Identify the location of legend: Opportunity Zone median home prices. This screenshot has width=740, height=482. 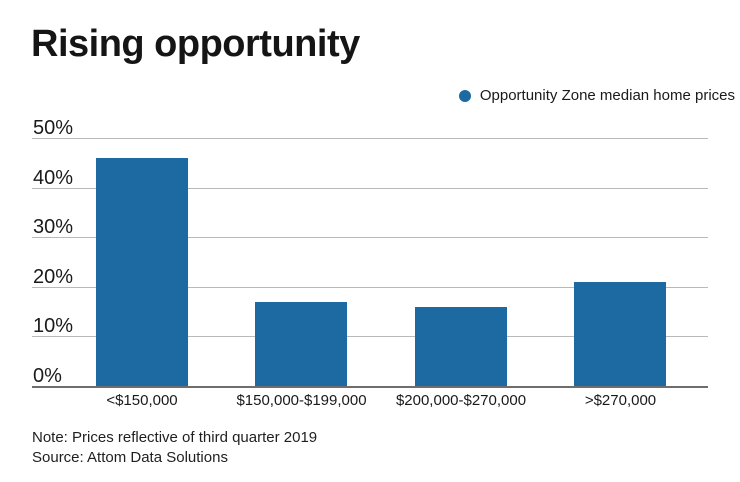
(596, 95).